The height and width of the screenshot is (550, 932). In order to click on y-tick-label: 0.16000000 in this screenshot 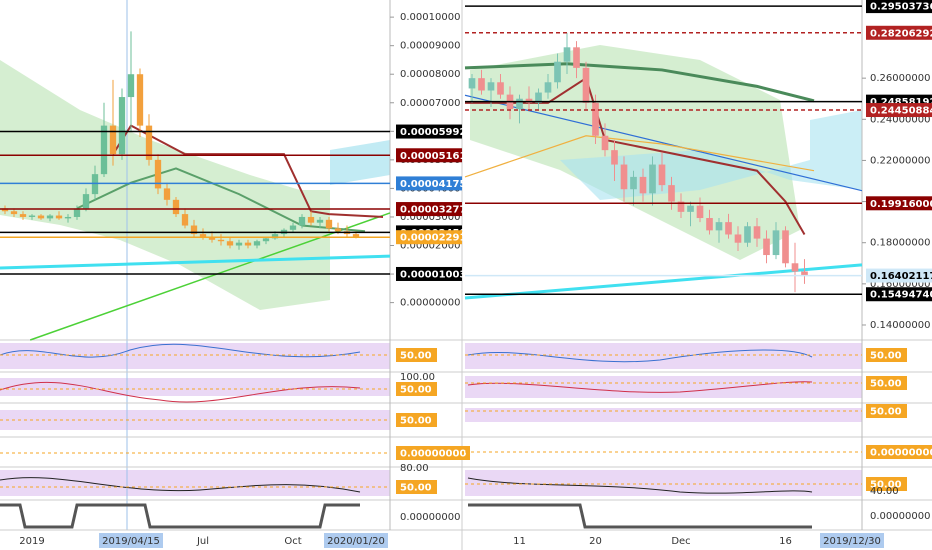, I will do `click(900, 284)`.